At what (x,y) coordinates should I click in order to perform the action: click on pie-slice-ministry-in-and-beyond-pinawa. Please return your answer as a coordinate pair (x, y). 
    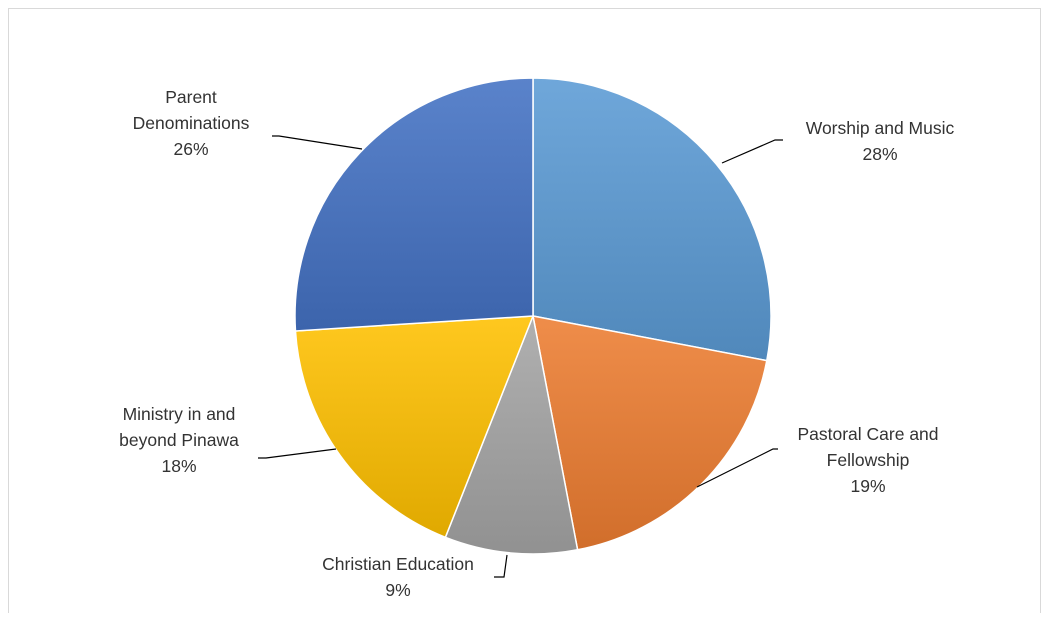
    Looking at the image, I should click on (414, 427).